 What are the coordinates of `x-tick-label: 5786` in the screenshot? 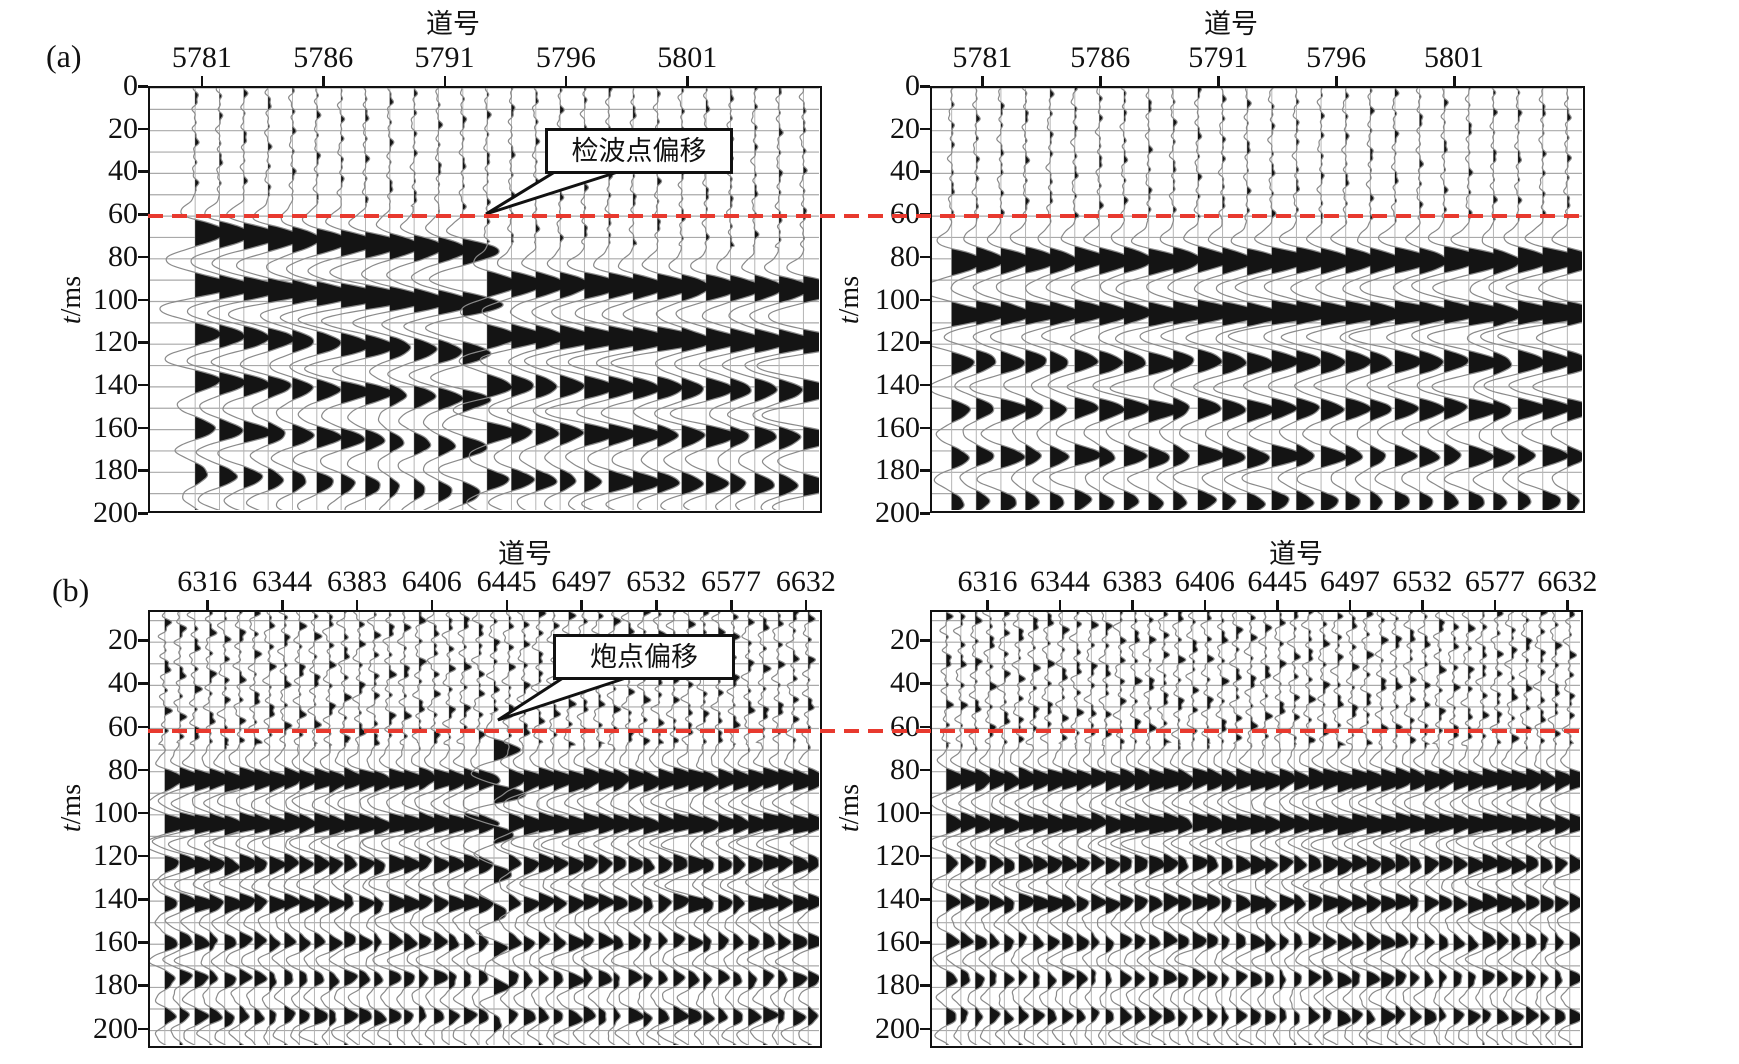 It's located at (323, 57).